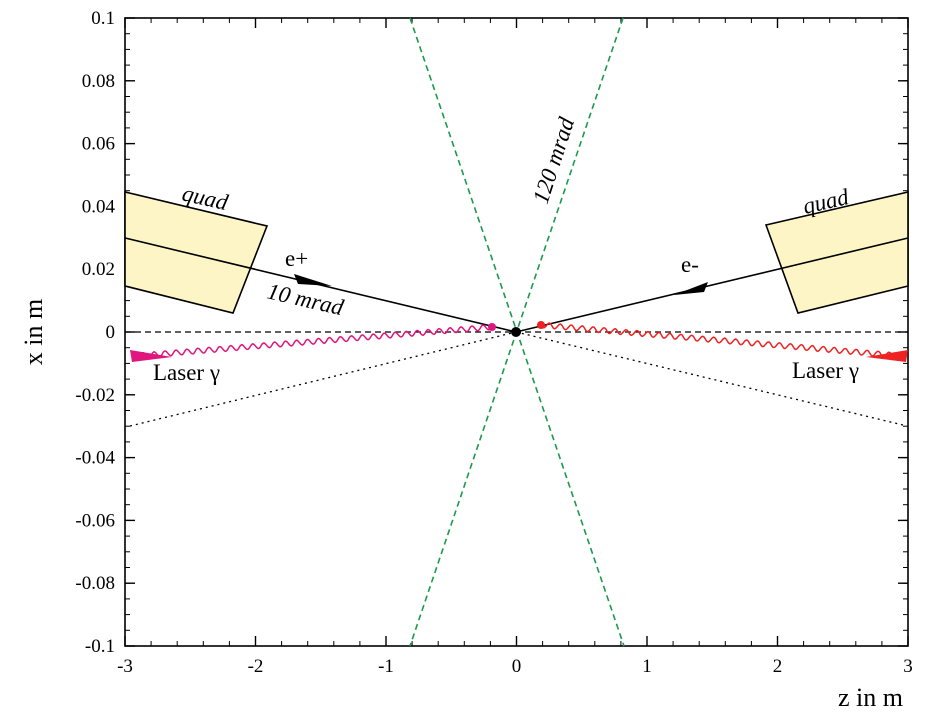 Image resolution: width=932 pixels, height=713 pixels. Describe the element at coordinates (305, 300) in the screenshot. I see `crossing-angle-label: 10 mrad` at that location.